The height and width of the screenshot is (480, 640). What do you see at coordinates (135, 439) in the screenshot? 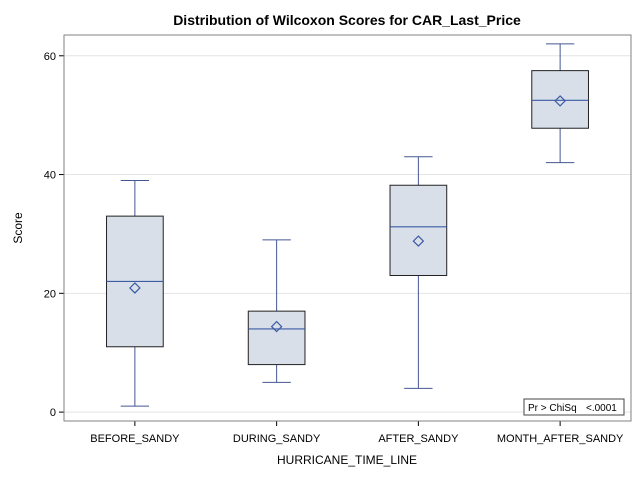
I see `x-tick-label: BEFORE_SANDY` at bounding box center [135, 439].